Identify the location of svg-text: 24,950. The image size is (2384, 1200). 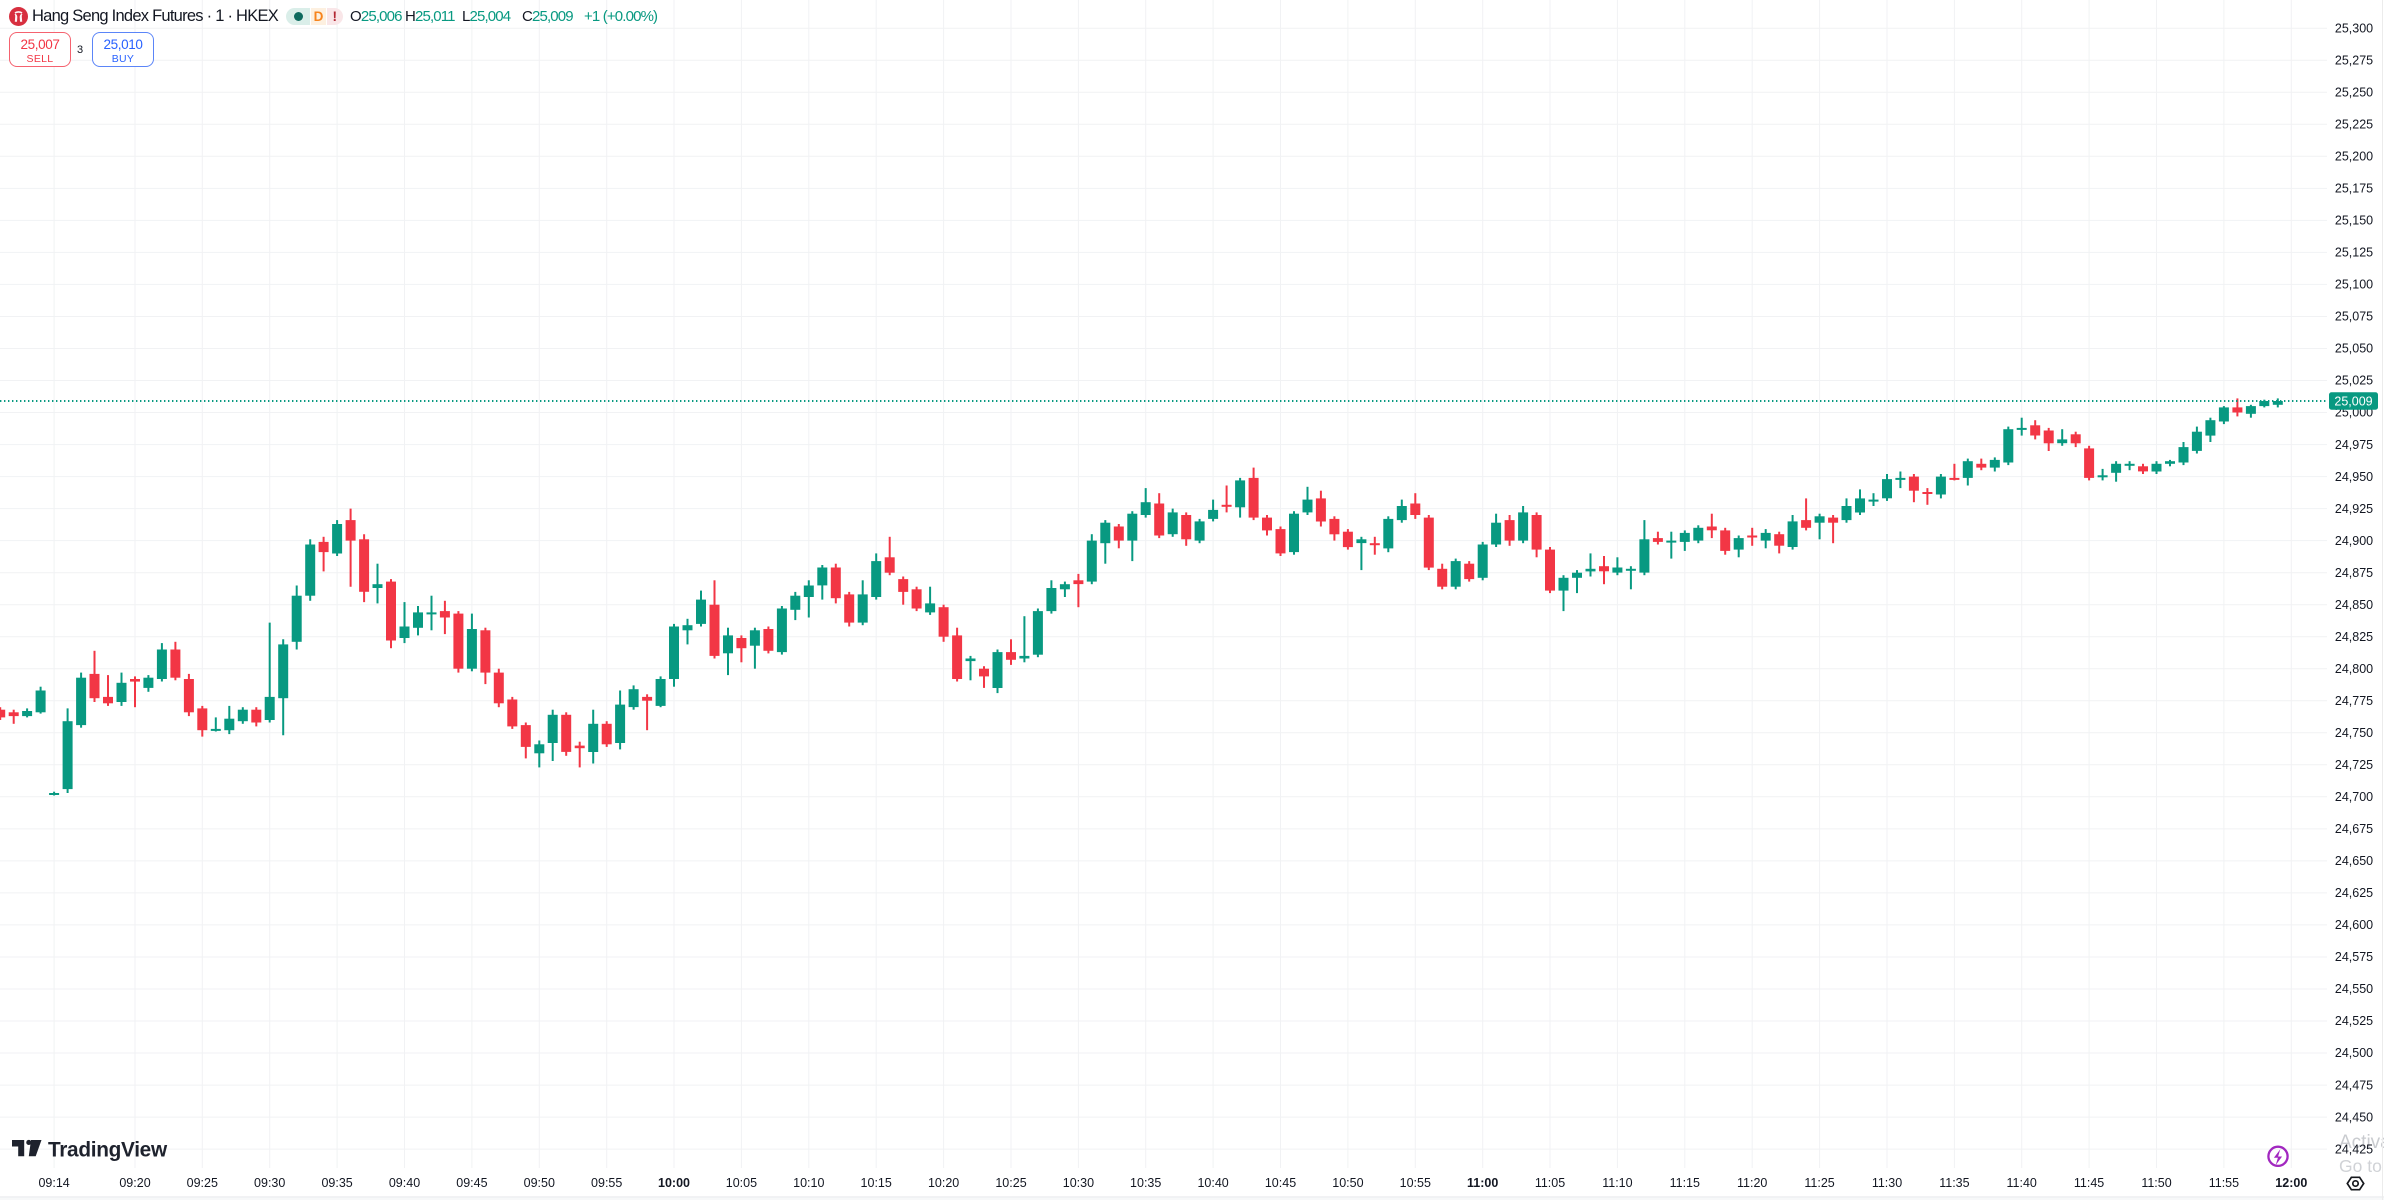
(2354, 477).